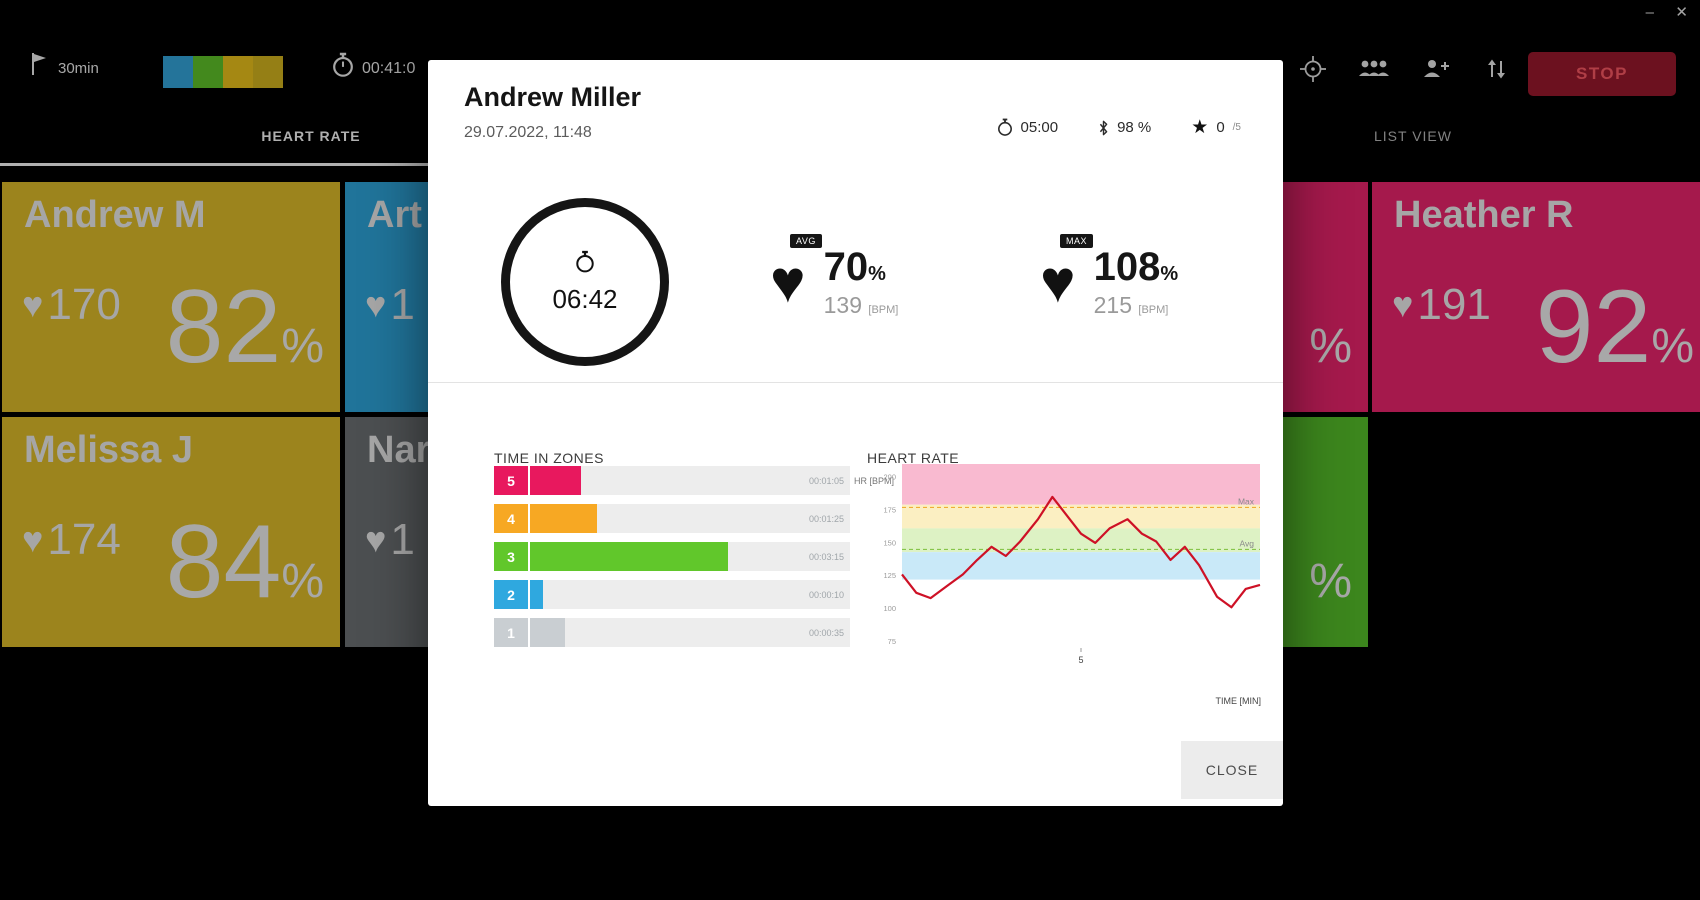 Image resolution: width=1700 pixels, height=900 pixels. Describe the element at coordinates (877, 274) in the screenshot. I see `avg-percent-unit: %` at that location.